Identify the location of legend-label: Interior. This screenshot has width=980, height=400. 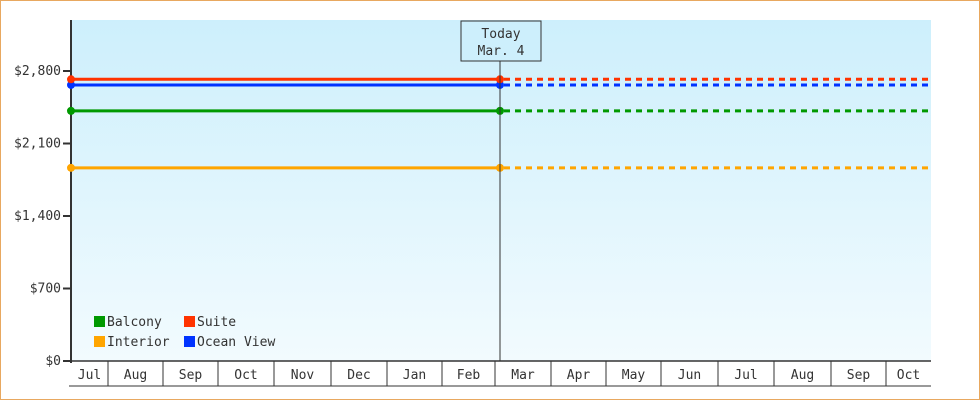
(138, 342).